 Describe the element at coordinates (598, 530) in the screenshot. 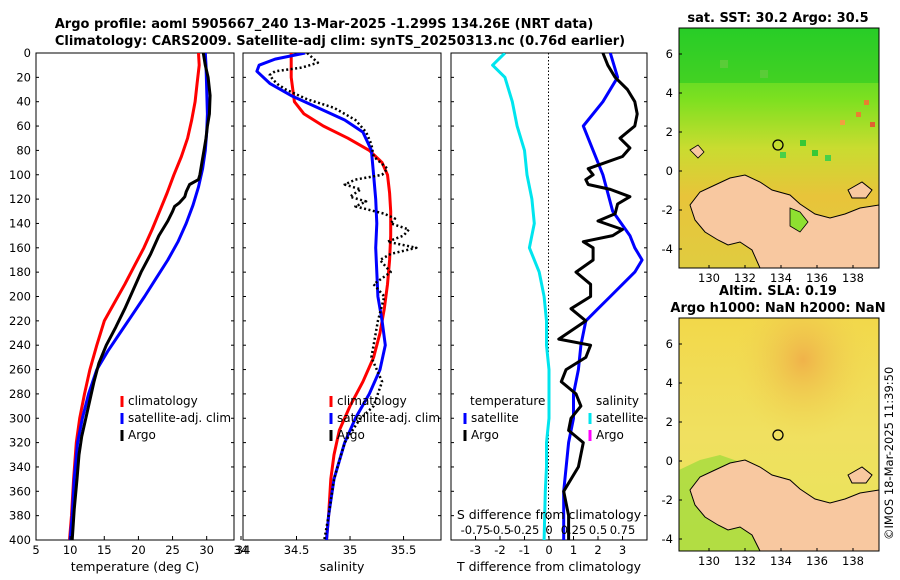

I see `top-tick-label: 0.5` at that location.